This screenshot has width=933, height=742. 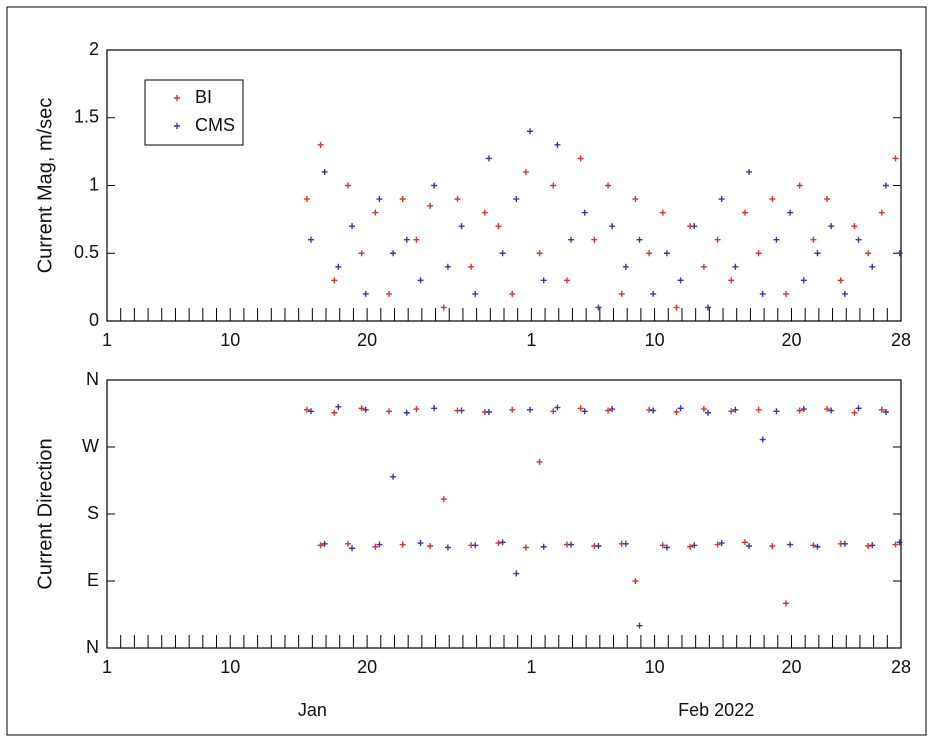 I want to click on legend-label: CMS, so click(x=215, y=125).